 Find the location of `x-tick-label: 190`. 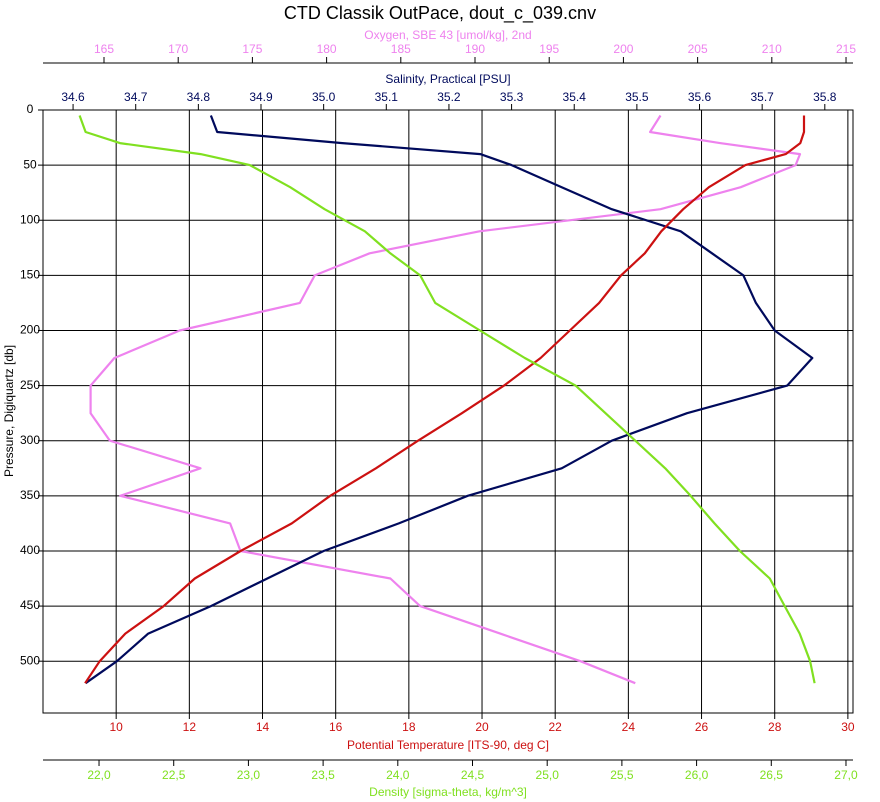

x-tick-label: 190 is located at coordinates (475, 49).